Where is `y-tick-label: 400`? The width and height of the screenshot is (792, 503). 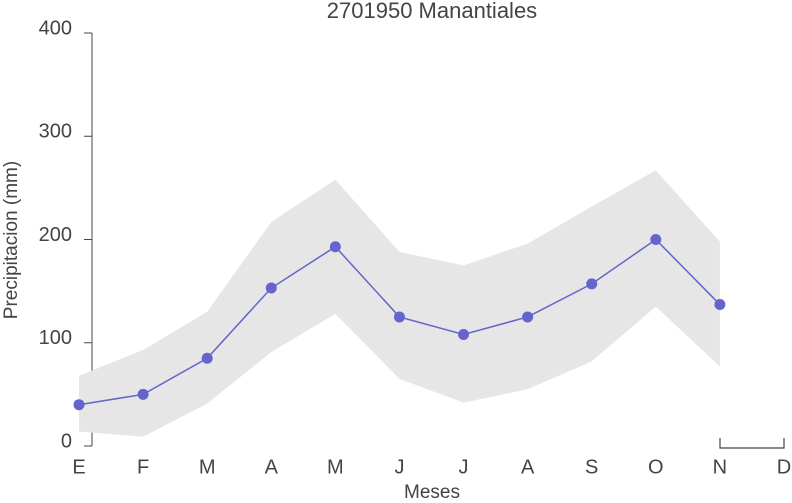
y-tick-label: 400 is located at coordinates (55, 28).